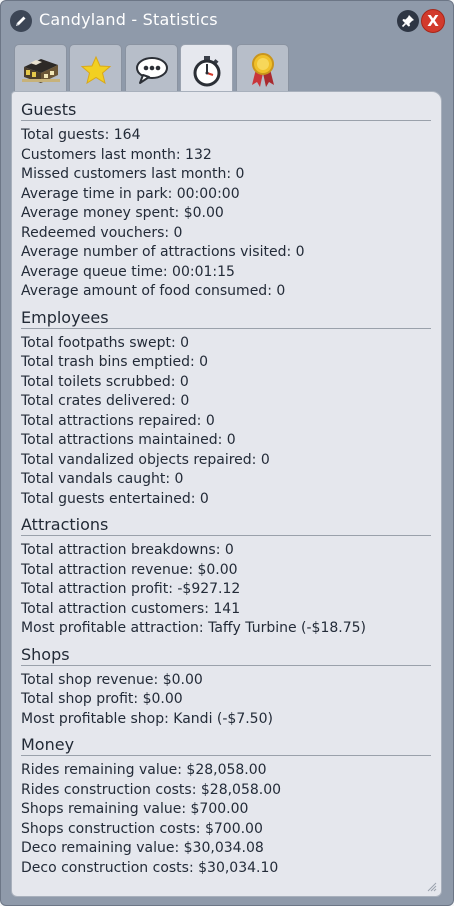 The width and height of the screenshot is (454, 906). Describe the element at coordinates (433, 21) in the screenshot. I see `close-button: X` at that location.